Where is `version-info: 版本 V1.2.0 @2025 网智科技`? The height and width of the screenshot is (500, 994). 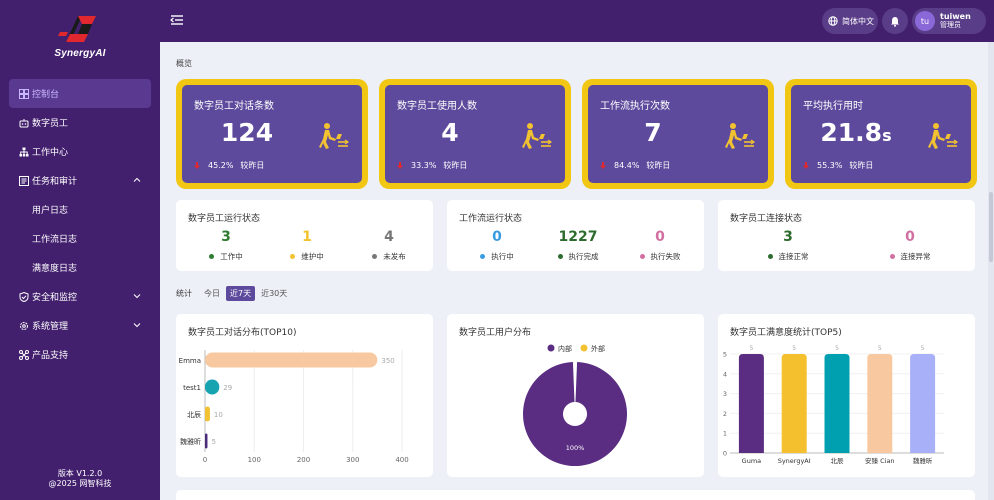 version-info: 版本 V1.2.0 @2025 网智科技 is located at coordinates (80, 479).